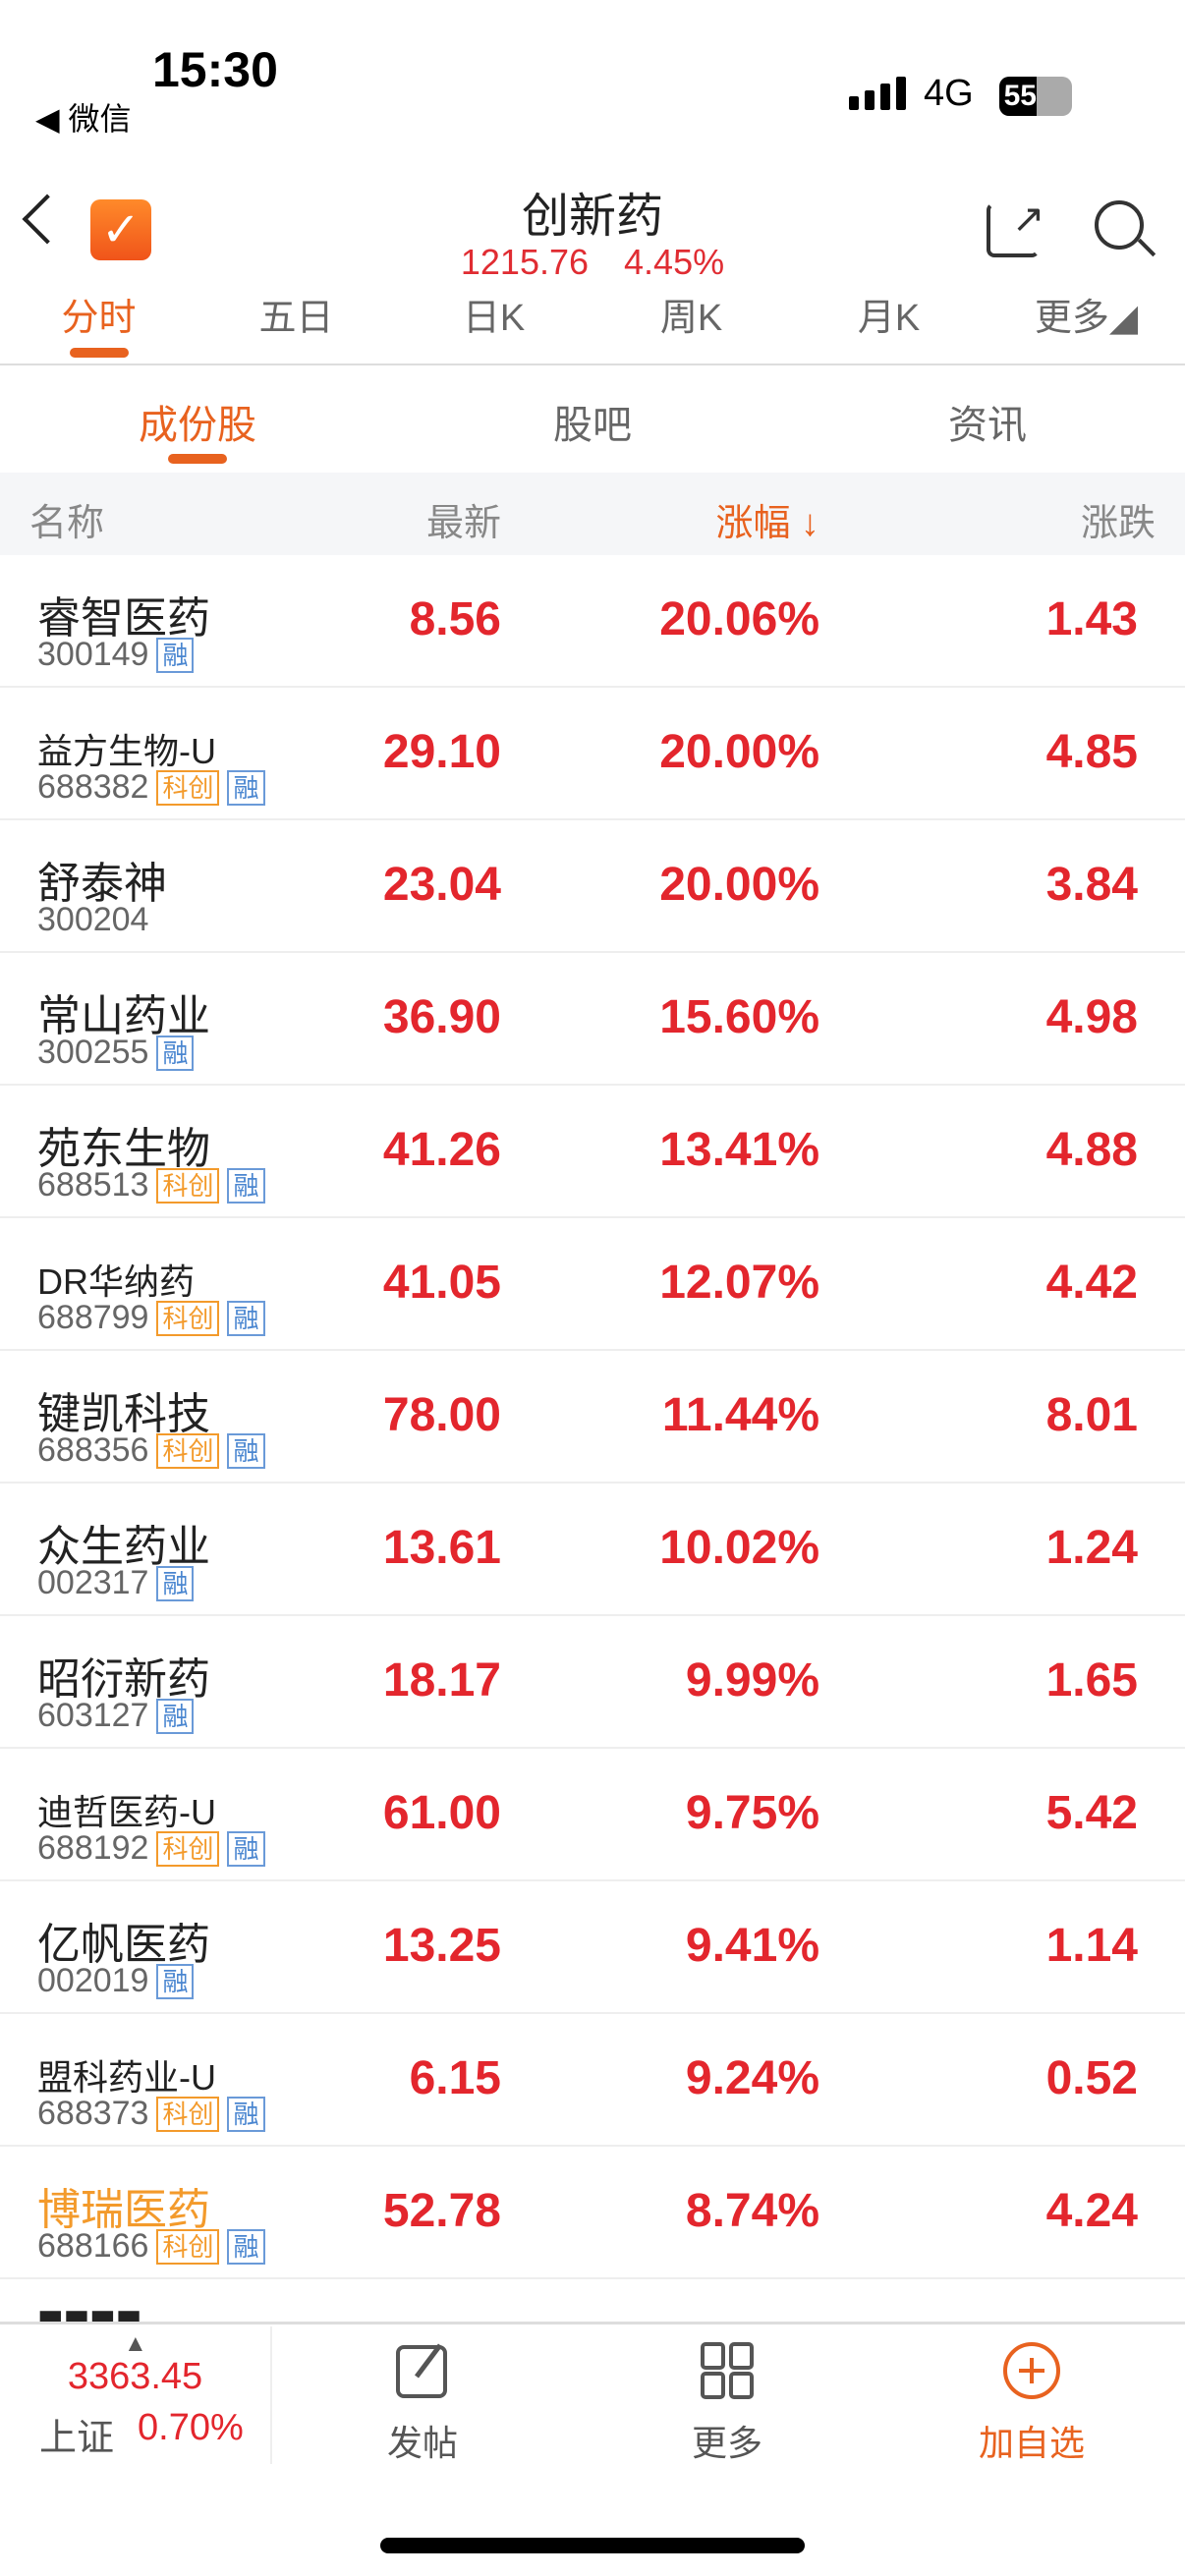 The height and width of the screenshot is (2576, 1185). Describe the element at coordinates (988, 425) in the screenshot. I see `tab-news: 资讯` at that location.